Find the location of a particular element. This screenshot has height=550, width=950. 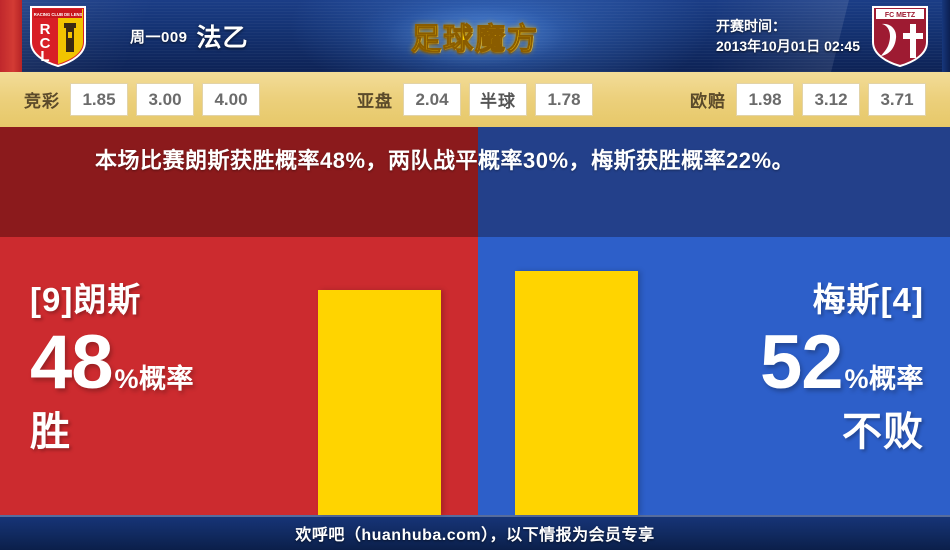

away-probability-row: 52 %概率 is located at coordinates (842, 363).